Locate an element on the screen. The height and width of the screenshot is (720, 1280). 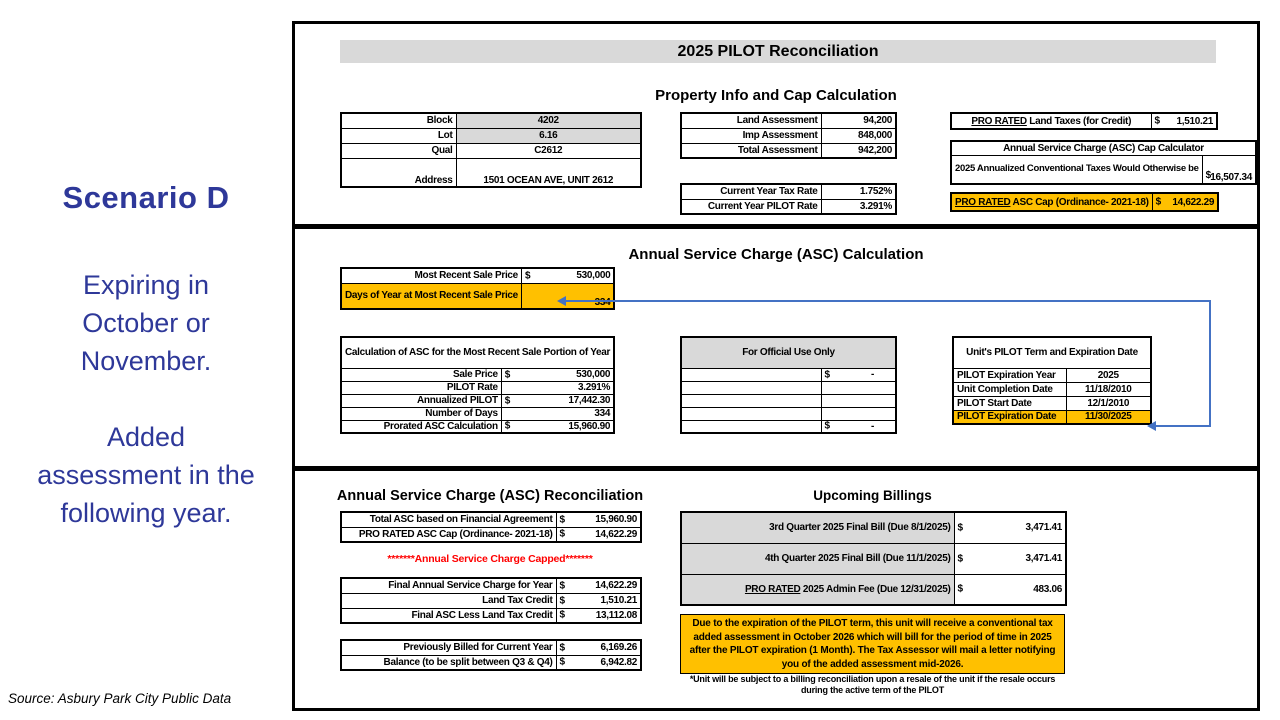
cell-label: Sale Price is located at coordinates (421, 374).